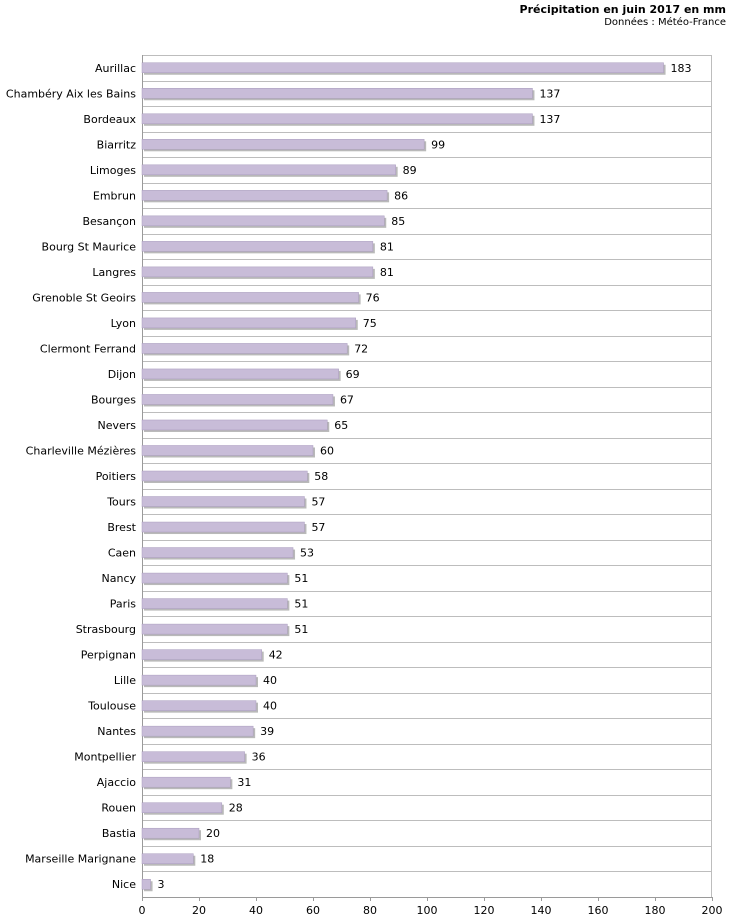  I want to click on category-label: Langres, so click(114, 272).